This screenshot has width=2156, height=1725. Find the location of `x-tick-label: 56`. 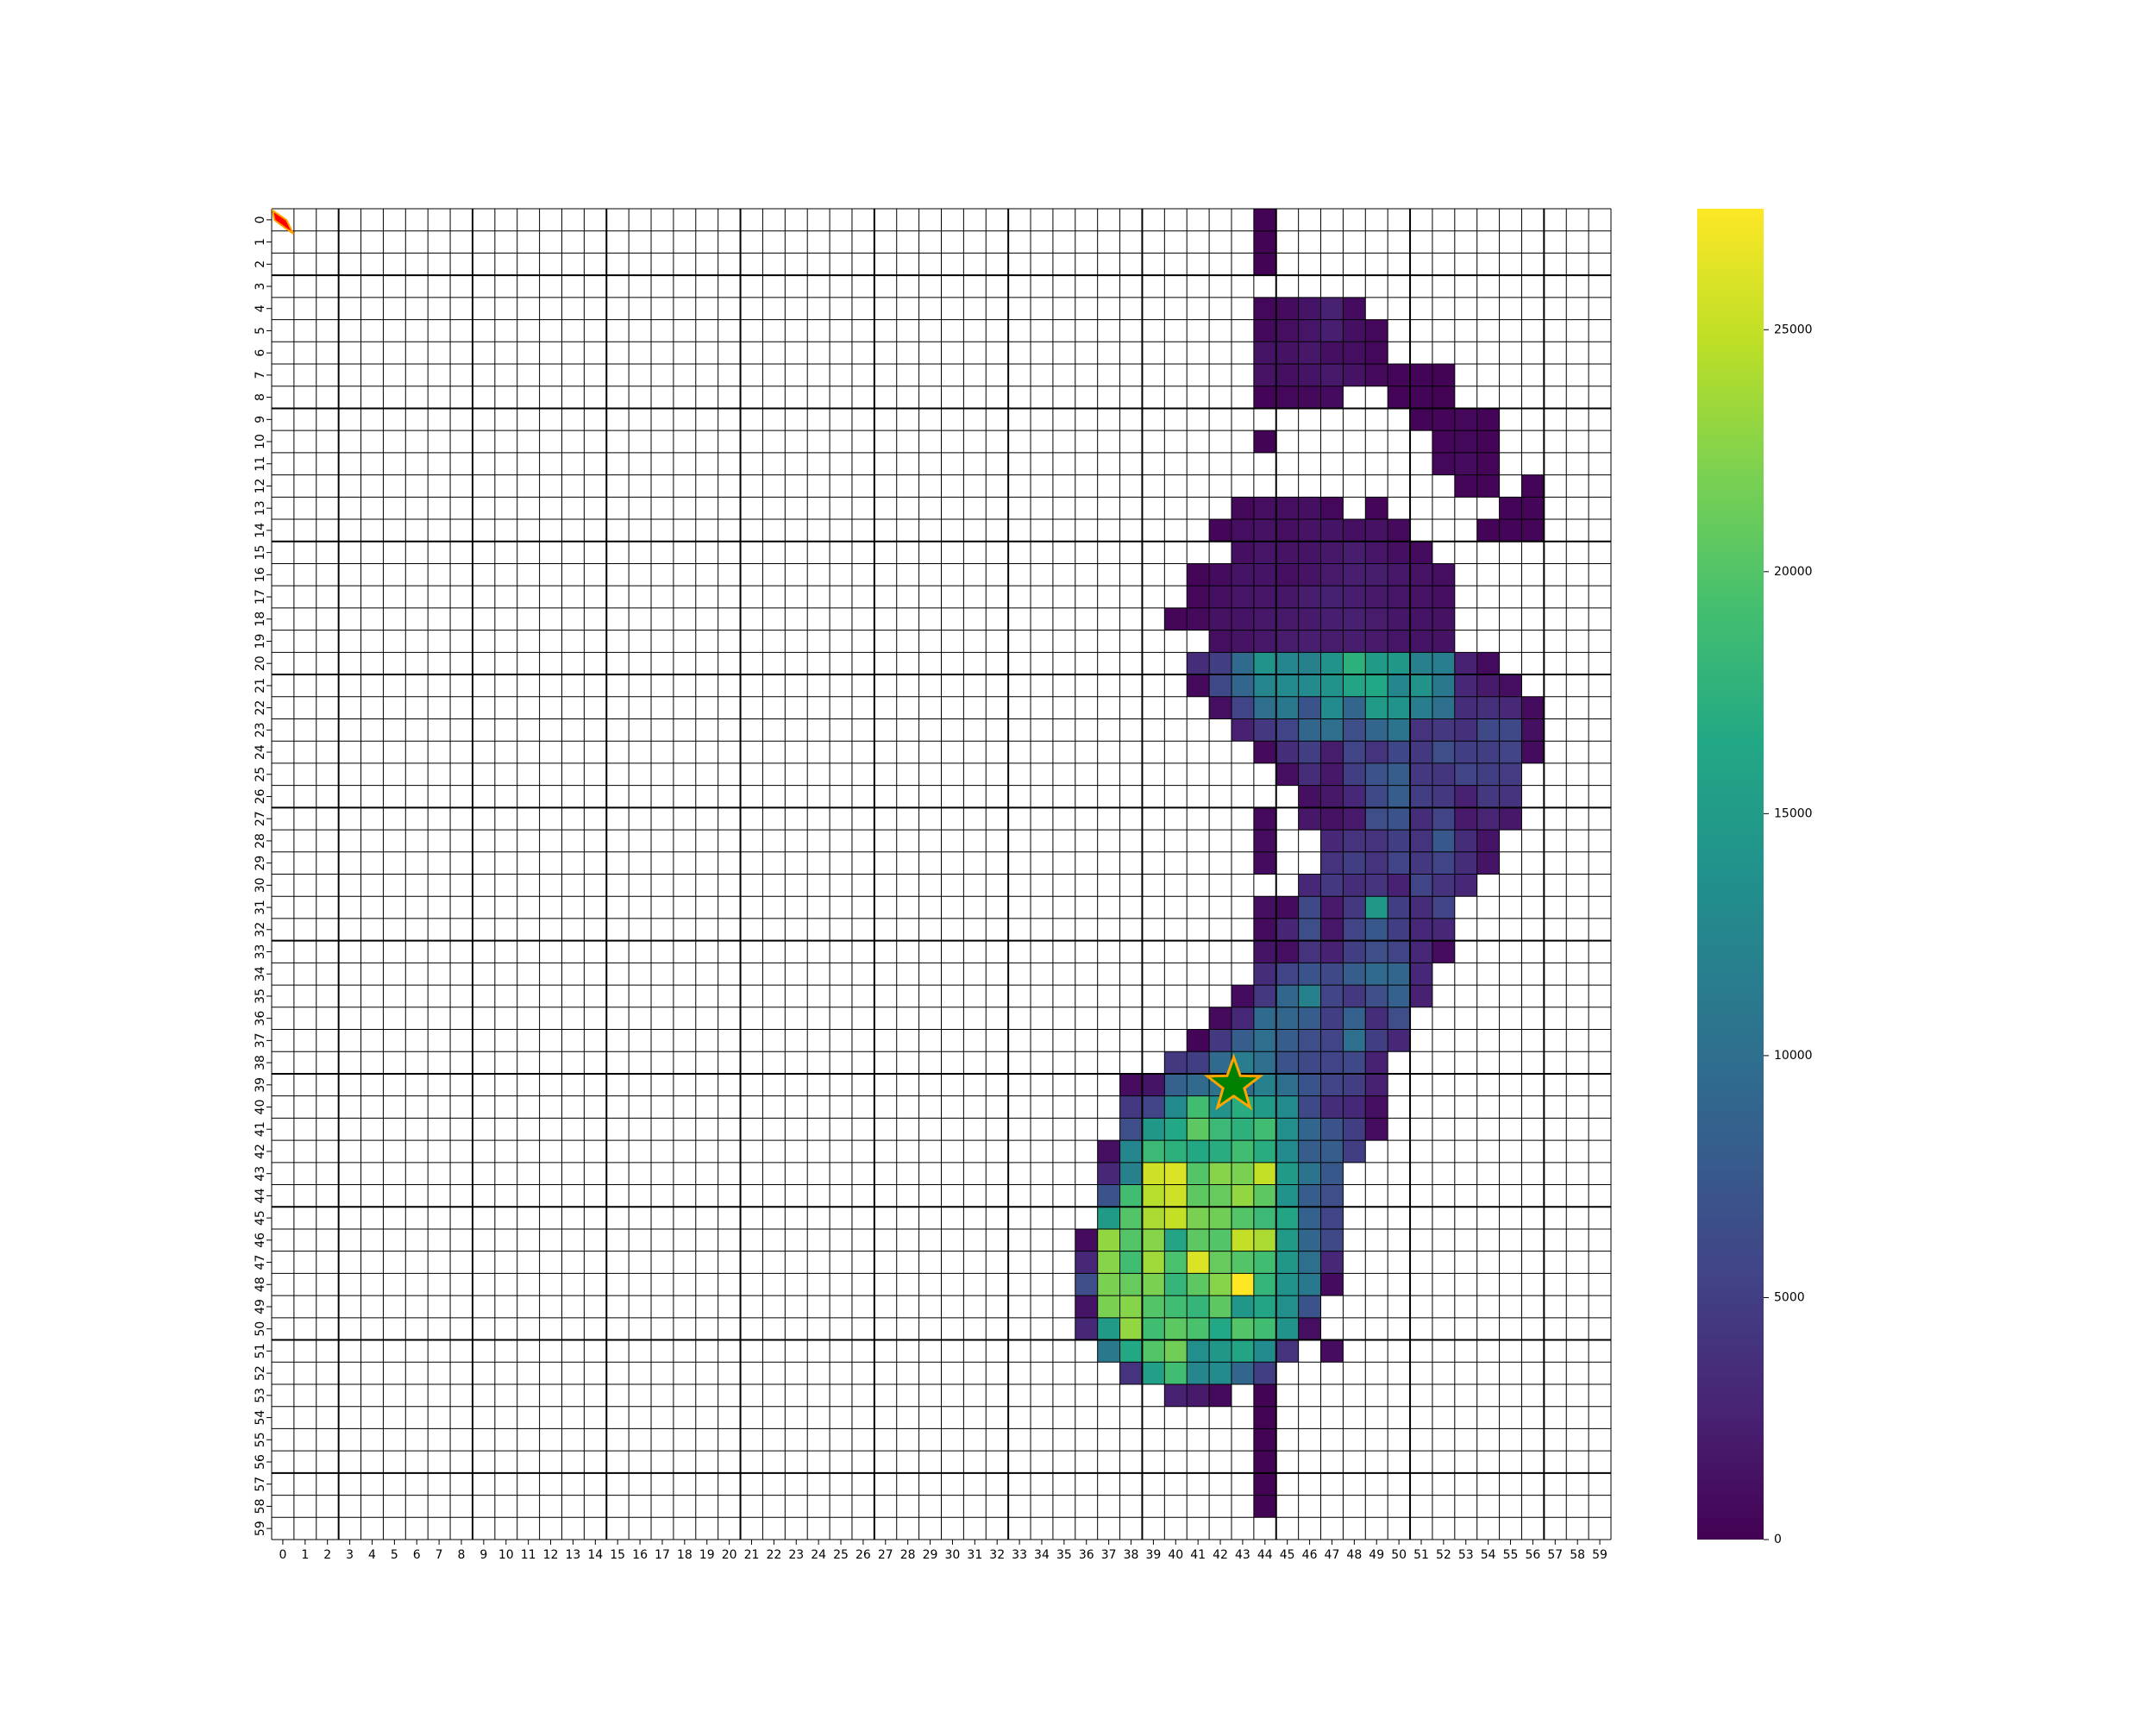

x-tick-label: 56 is located at coordinates (1532, 1555).